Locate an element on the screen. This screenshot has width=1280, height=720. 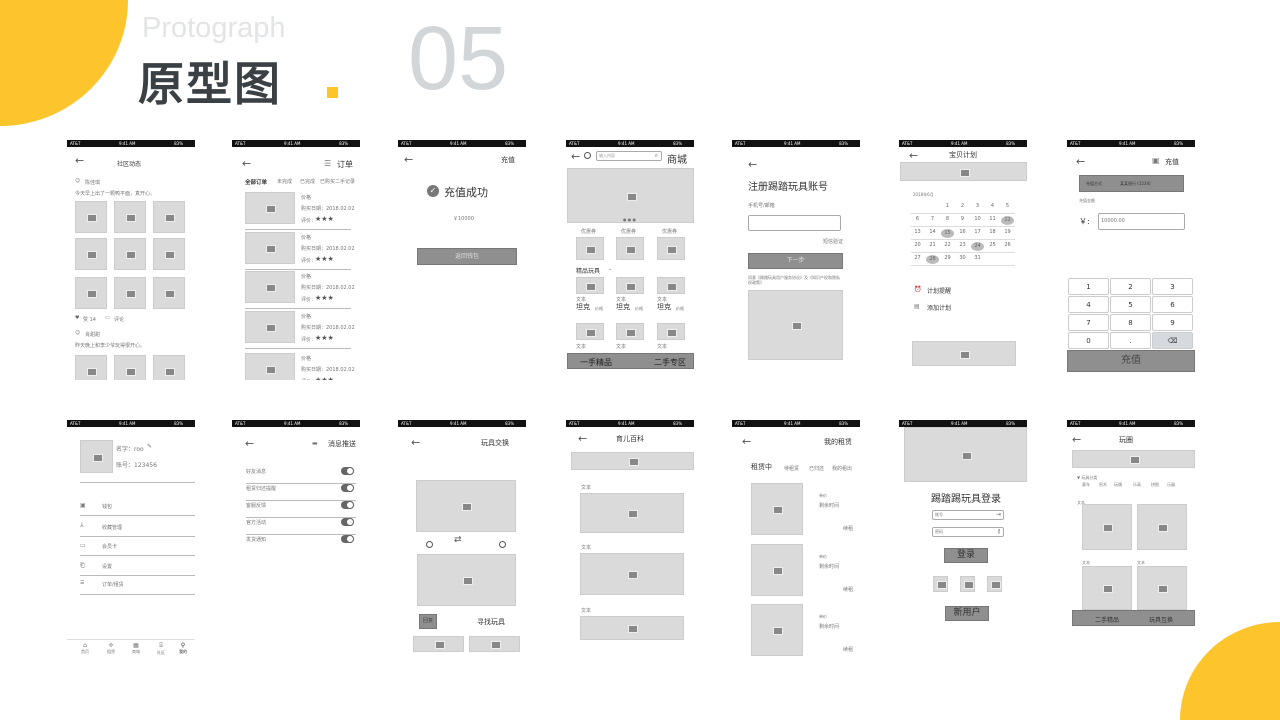
key-4: 4 is located at coordinates (1088, 304).